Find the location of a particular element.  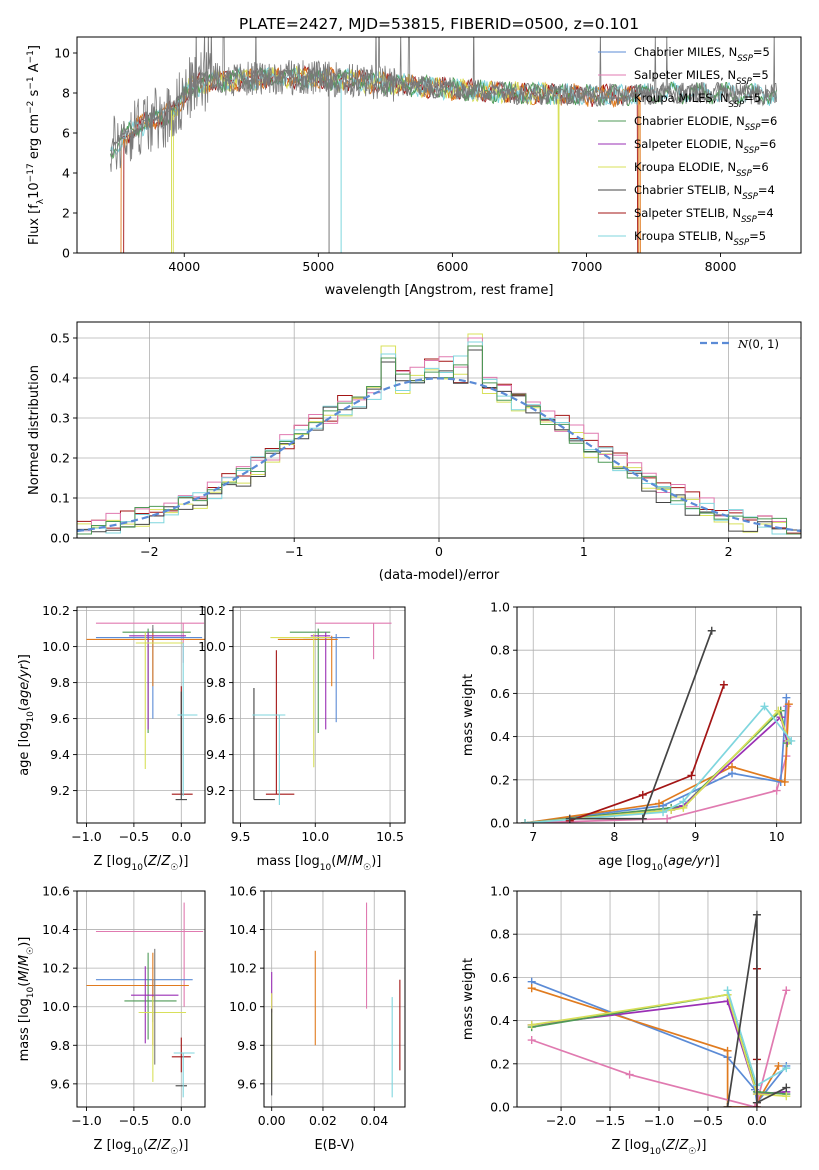

weight-series-chabrier-stelib is located at coordinates (640, 724).